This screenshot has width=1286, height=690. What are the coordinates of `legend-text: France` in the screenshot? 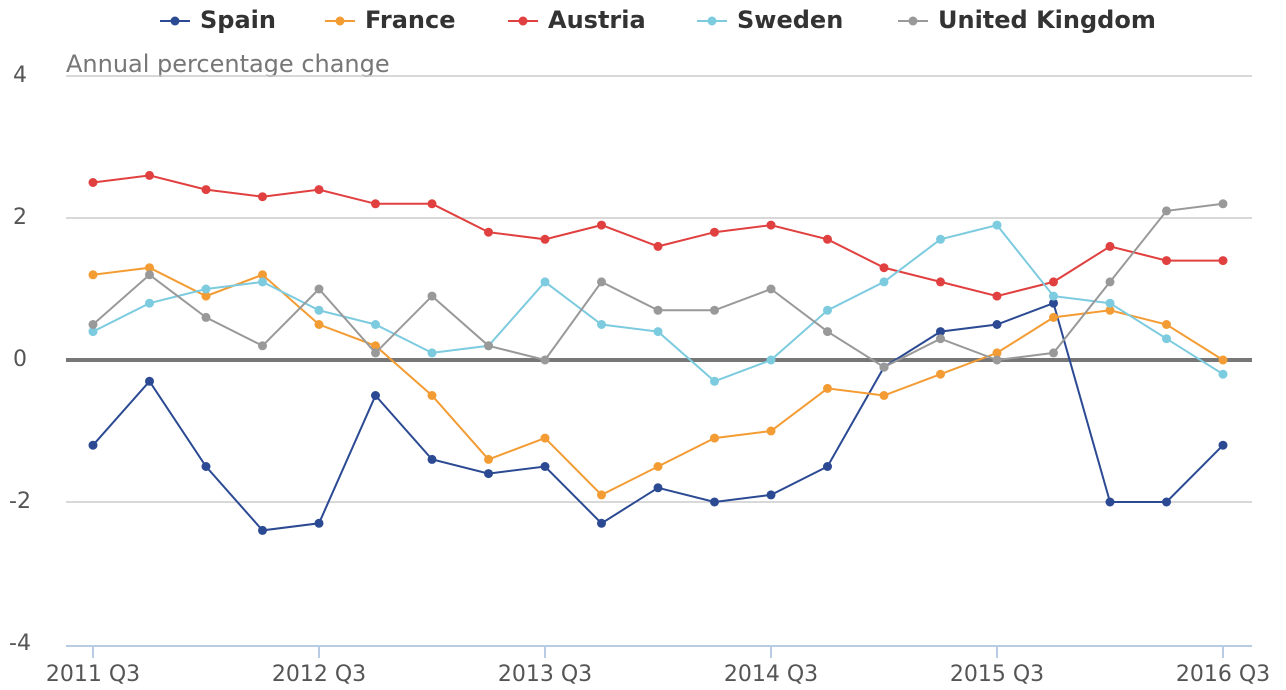 It's located at (410, 20).